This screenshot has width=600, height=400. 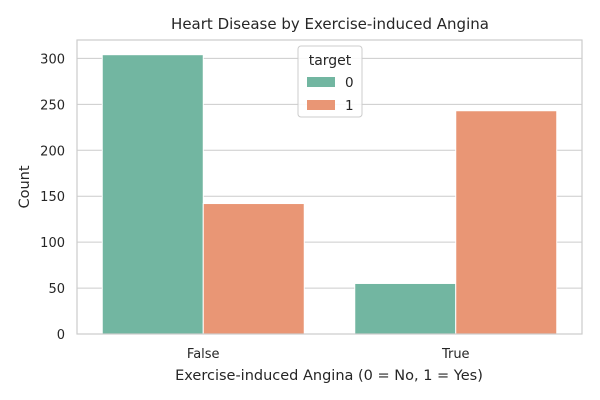 What do you see at coordinates (349, 106) in the screenshot?
I see `legend-label-1: 1` at bounding box center [349, 106].